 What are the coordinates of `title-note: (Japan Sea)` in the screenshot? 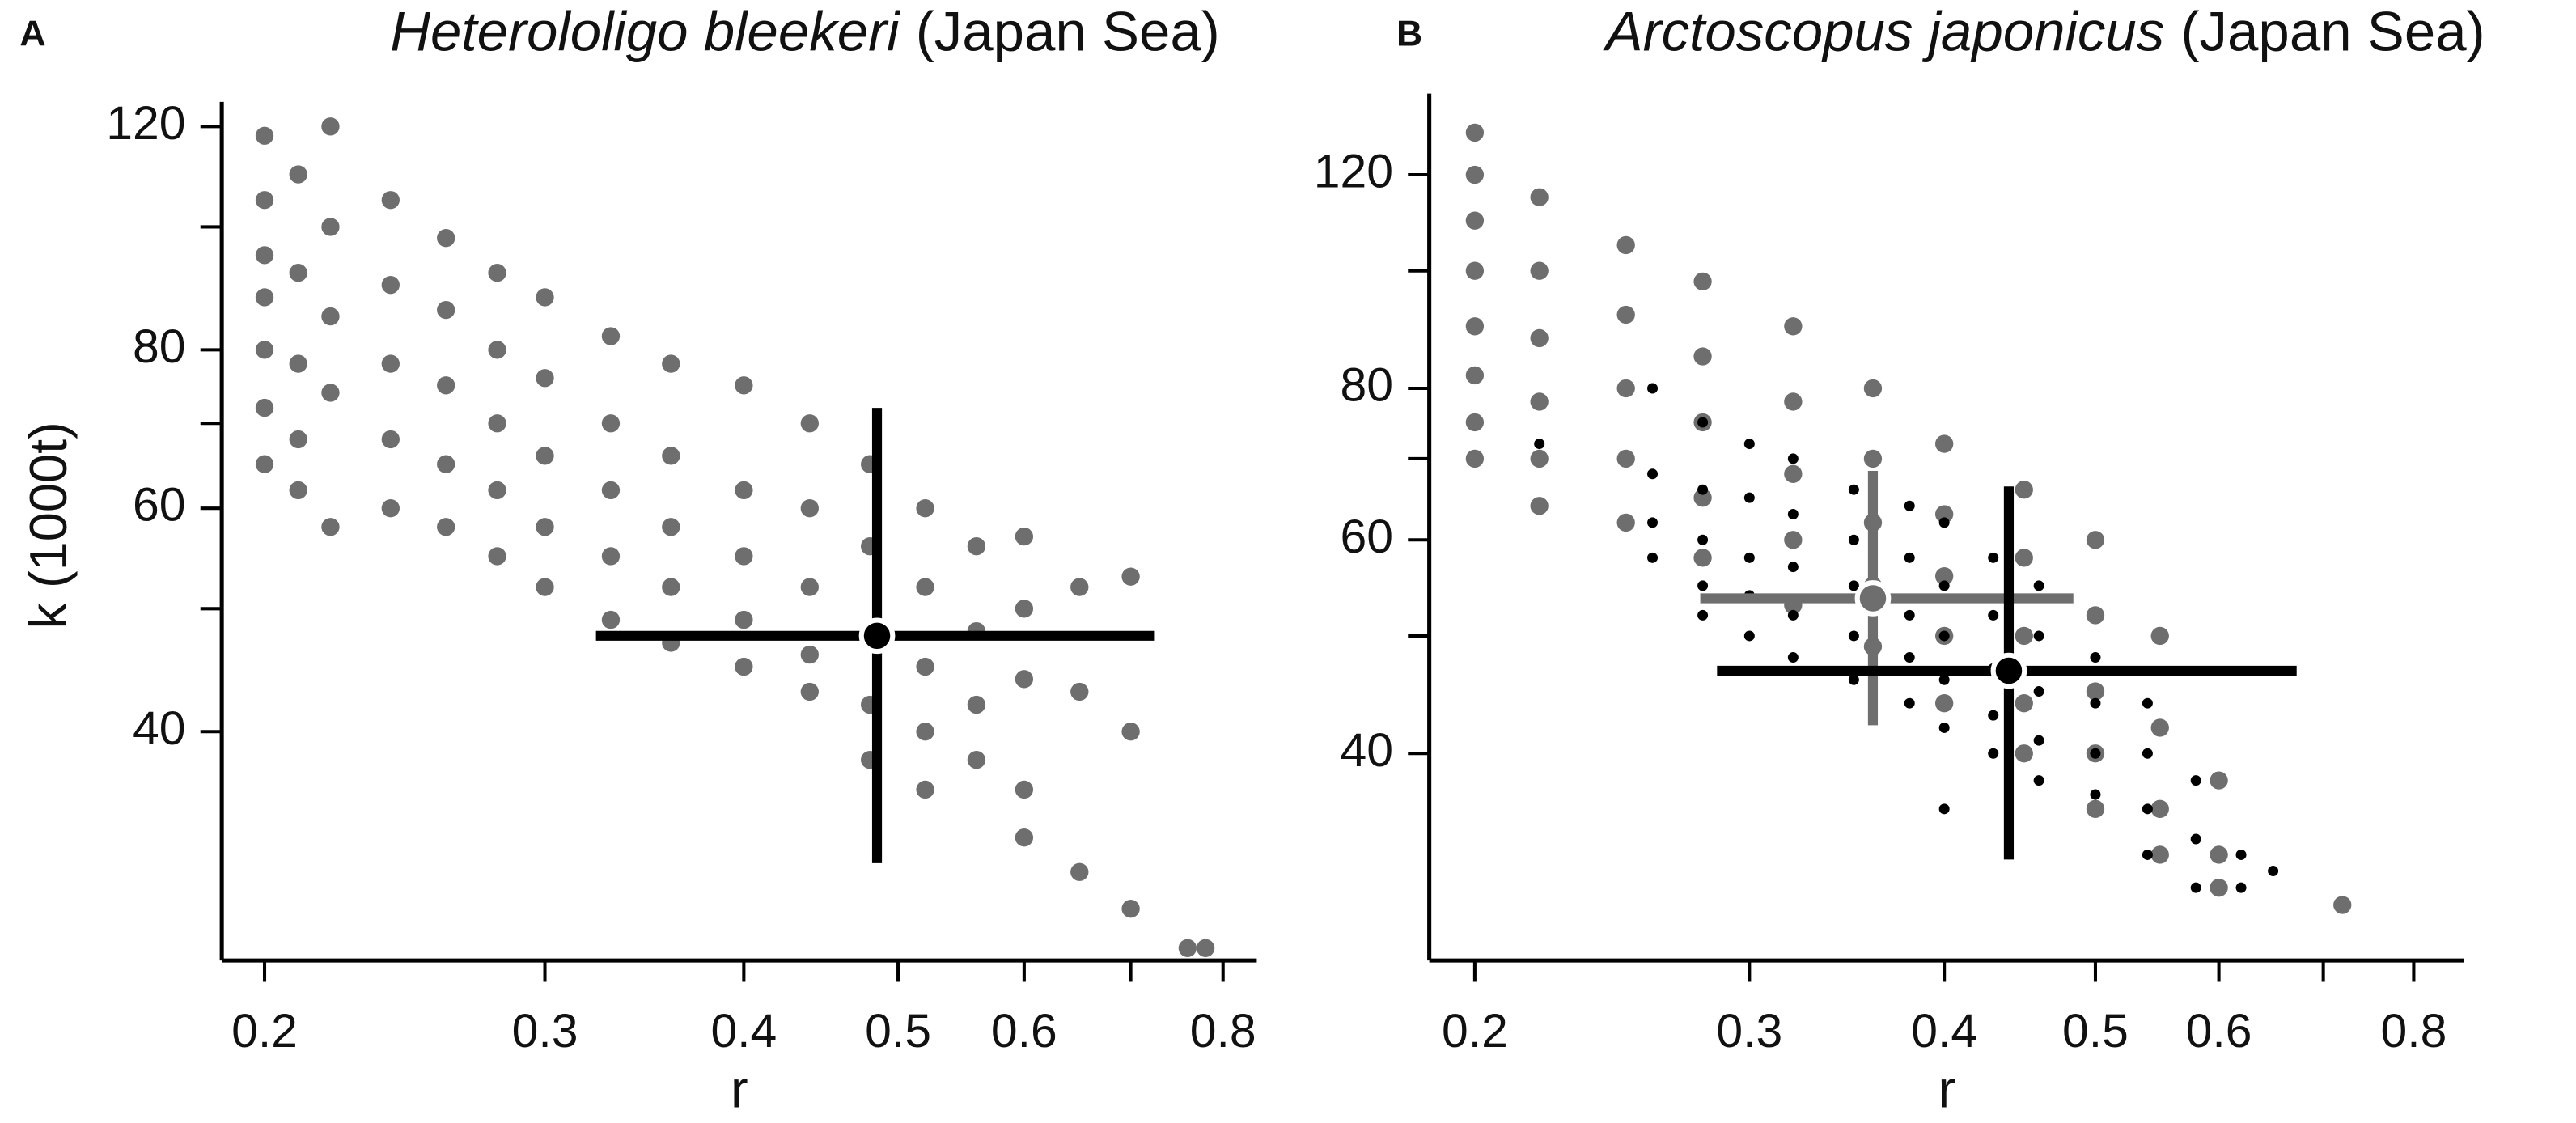 It's located at (1068, 32).